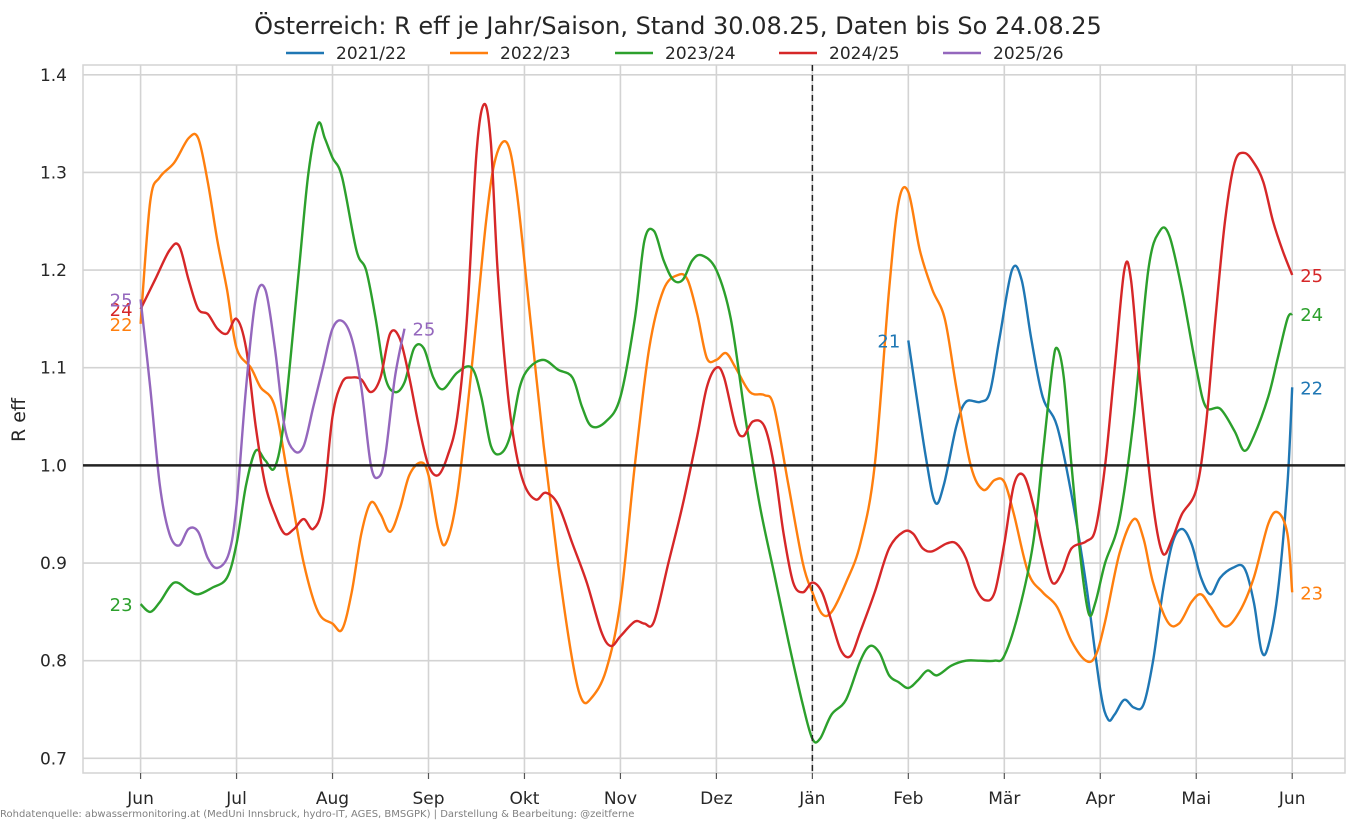 Image resolution: width=1357 pixels, height=820 pixels. Describe the element at coordinates (53, 271) in the screenshot. I see `y-tick-label: 1.2` at that location.